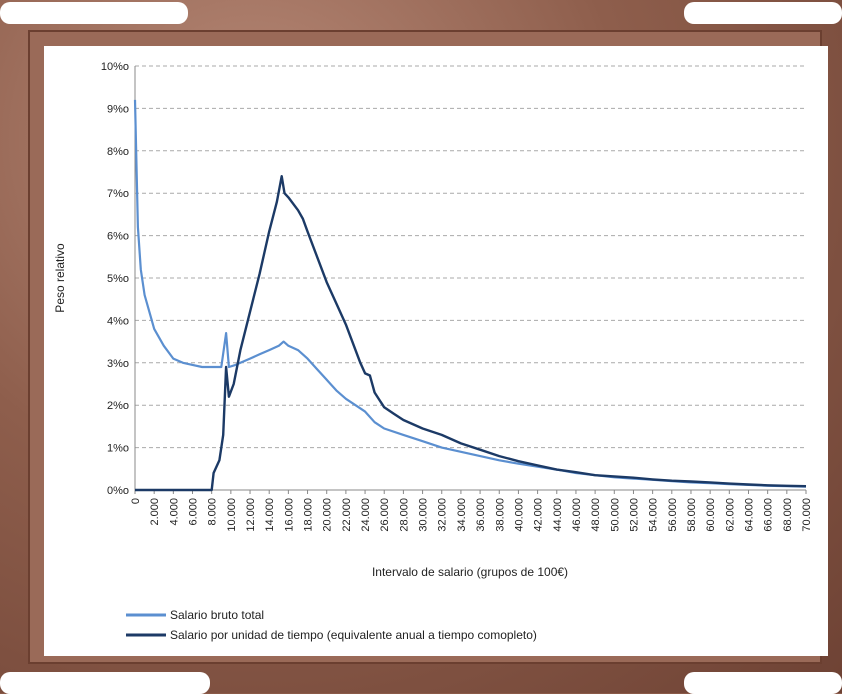  Describe the element at coordinates (807, 515) in the screenshot. I see `x-tick-label: 70.000` at that location.